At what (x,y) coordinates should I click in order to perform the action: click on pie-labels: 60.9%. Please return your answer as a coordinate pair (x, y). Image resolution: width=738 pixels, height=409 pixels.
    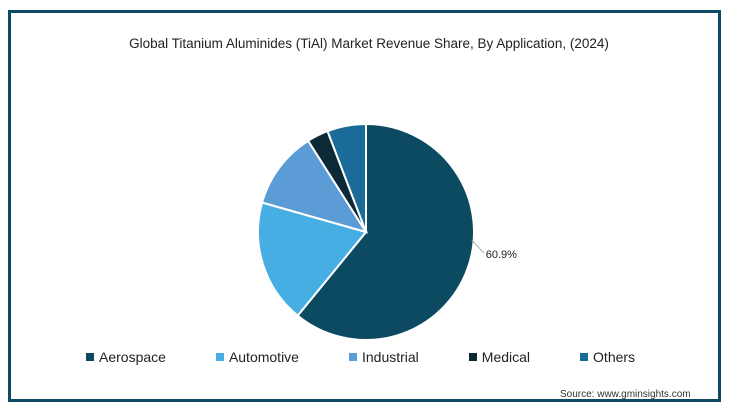
    Looking at the image, I should click on (494, 250).